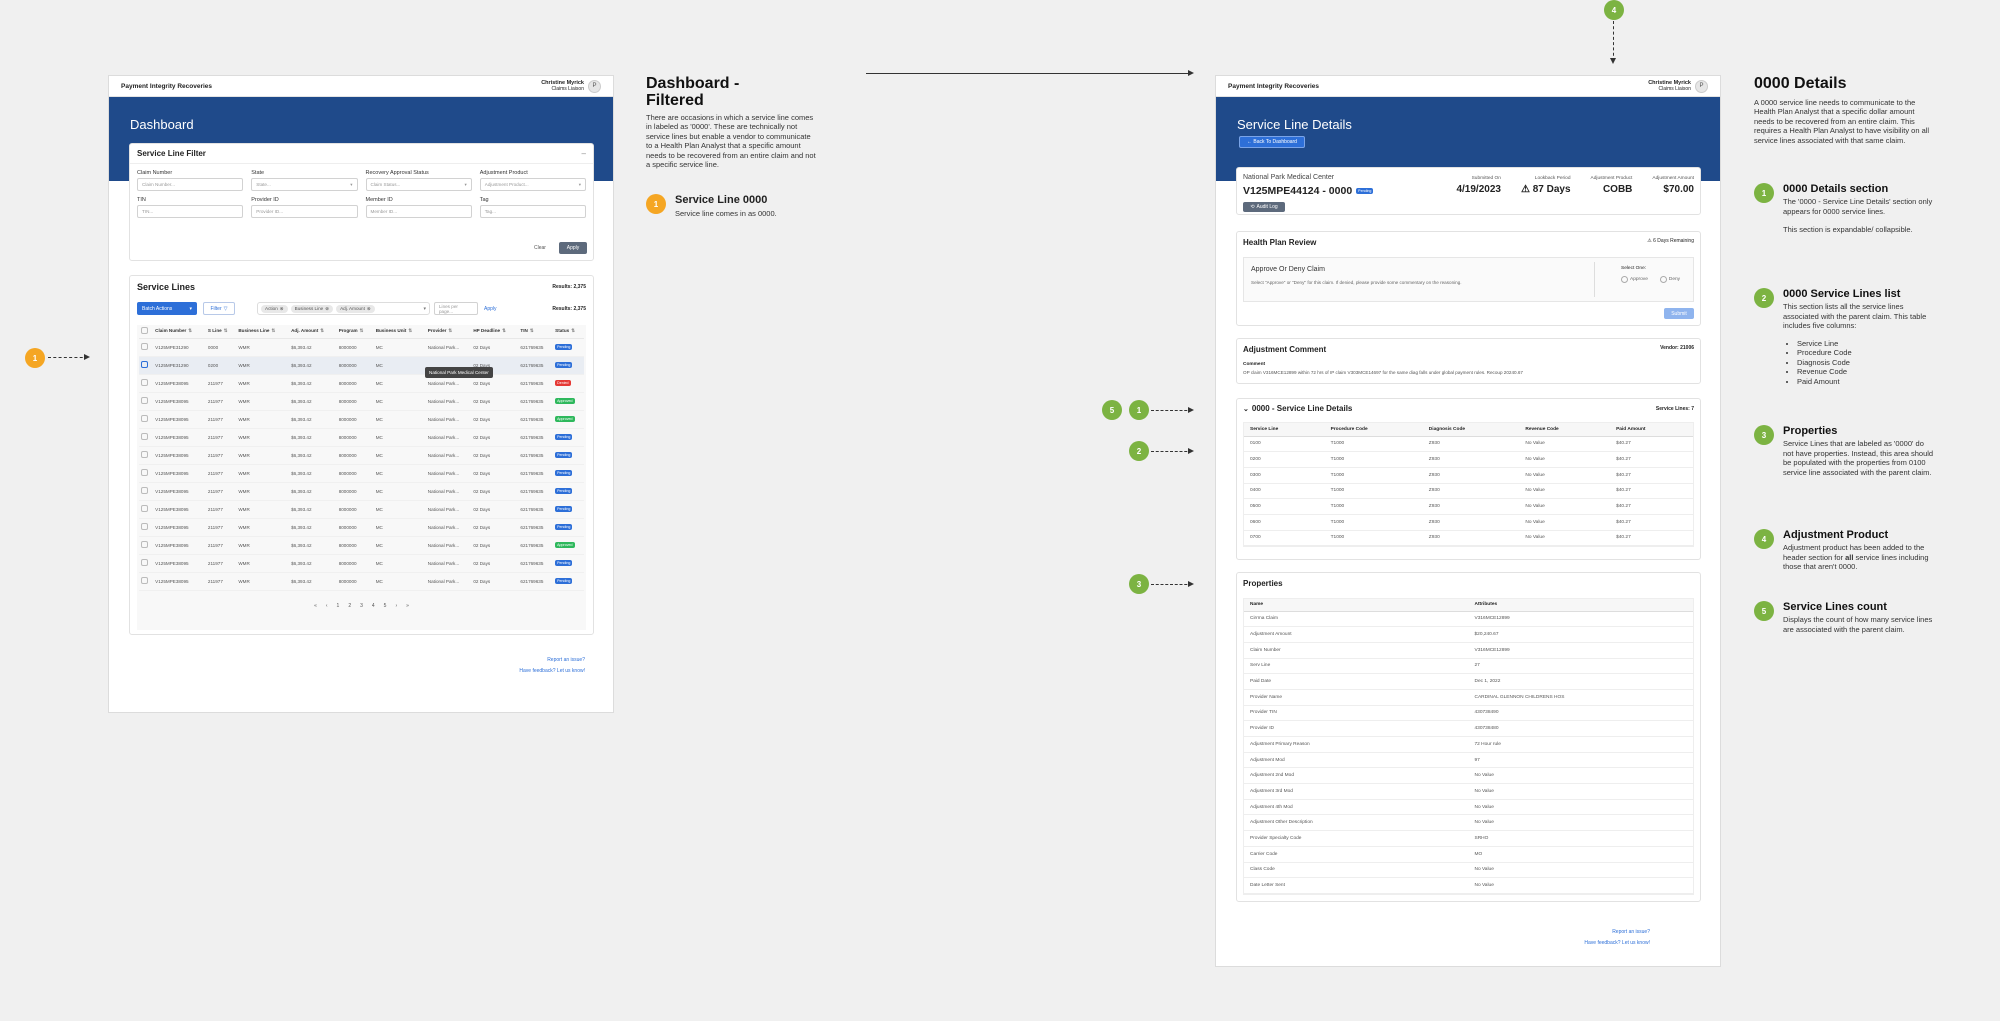 The width and height of the screenshot is (2000, 1021). What do you see at coordinates (418, 184) in the screenshot?
I see `filter-input: Claim Status... ▾` at bounding box center [418, 184].